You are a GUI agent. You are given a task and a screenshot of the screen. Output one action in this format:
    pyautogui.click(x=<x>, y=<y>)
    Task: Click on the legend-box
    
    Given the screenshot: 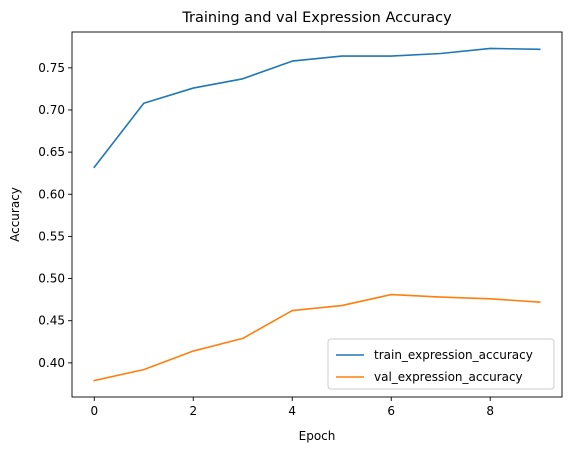 What is the action you would take?
    pyautogui.click(x=441, y=364)
    